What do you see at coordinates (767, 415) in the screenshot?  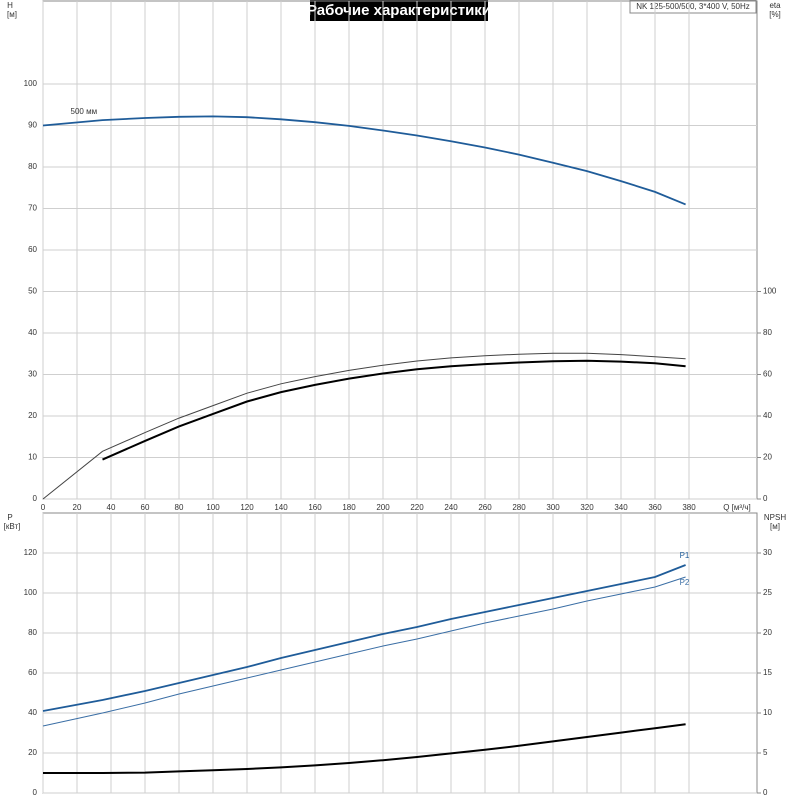 I see `y2-tick-label: 40` at bounding box center [767, 415].